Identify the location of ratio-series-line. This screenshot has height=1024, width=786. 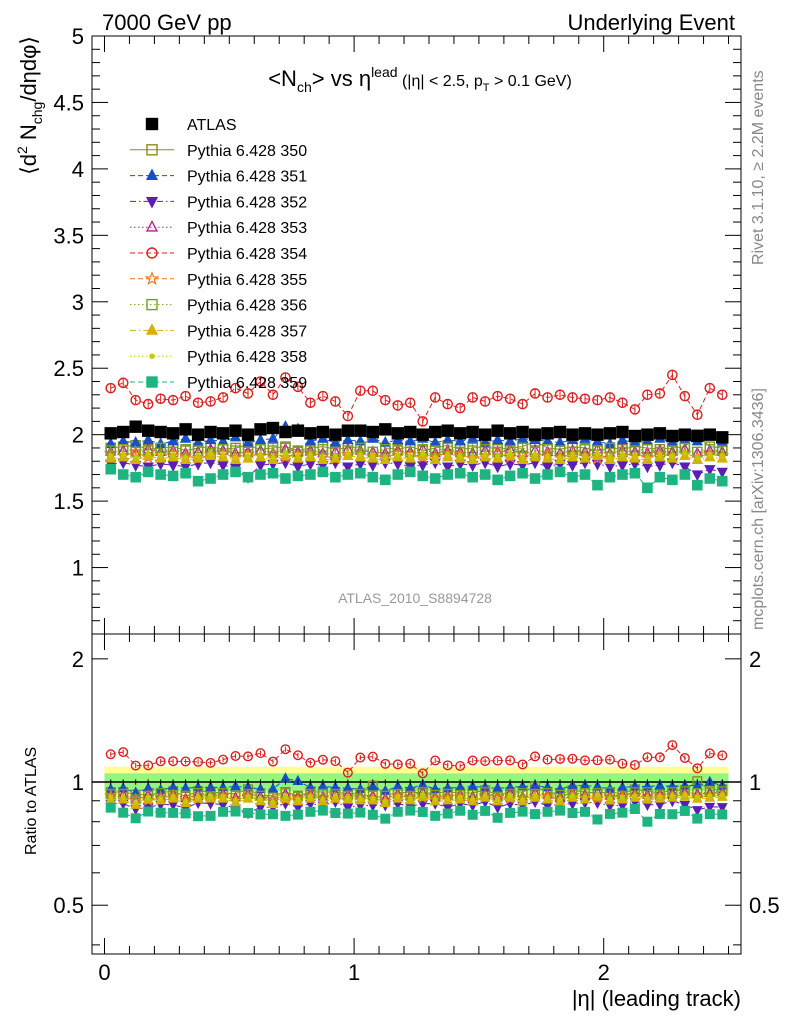
(416, 807).